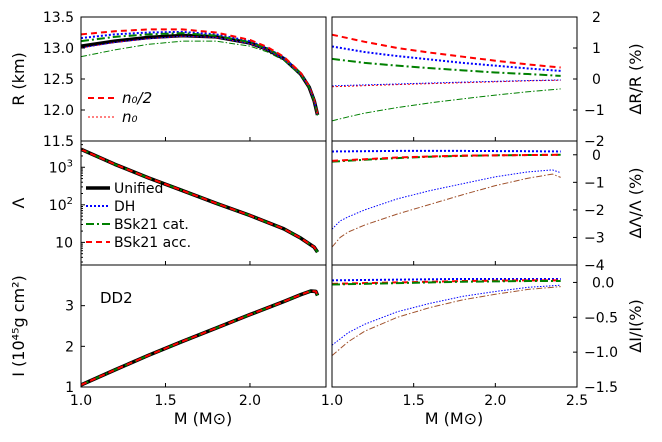 This screenshot has height=442, width=662. Describe the element at coordinates (635, 325) in the screenshot. I see `y-axis-label: ΔI/I(%)` at that location.